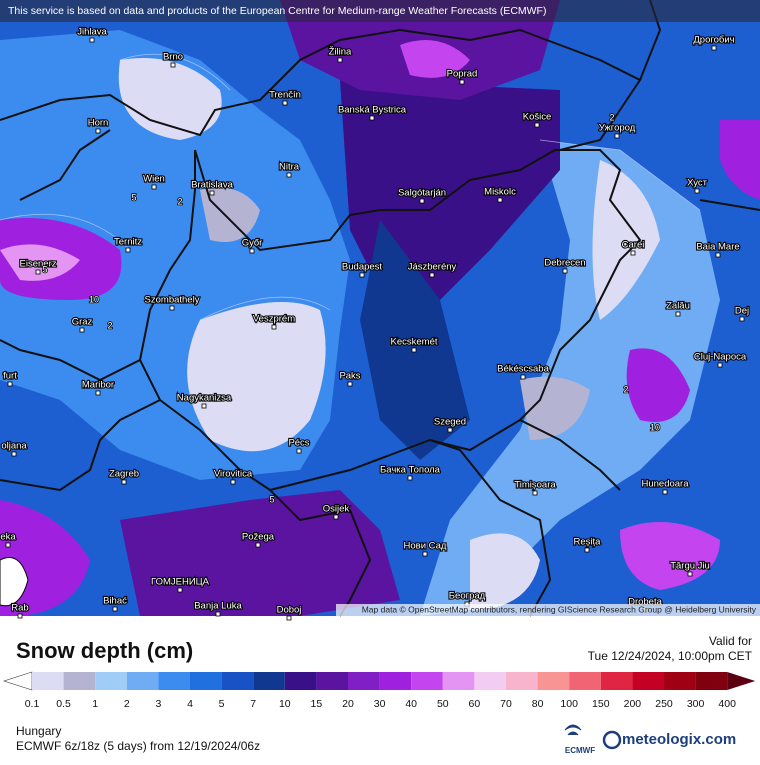  I want to click on city-label: Baia Mare, so click(717, 247).